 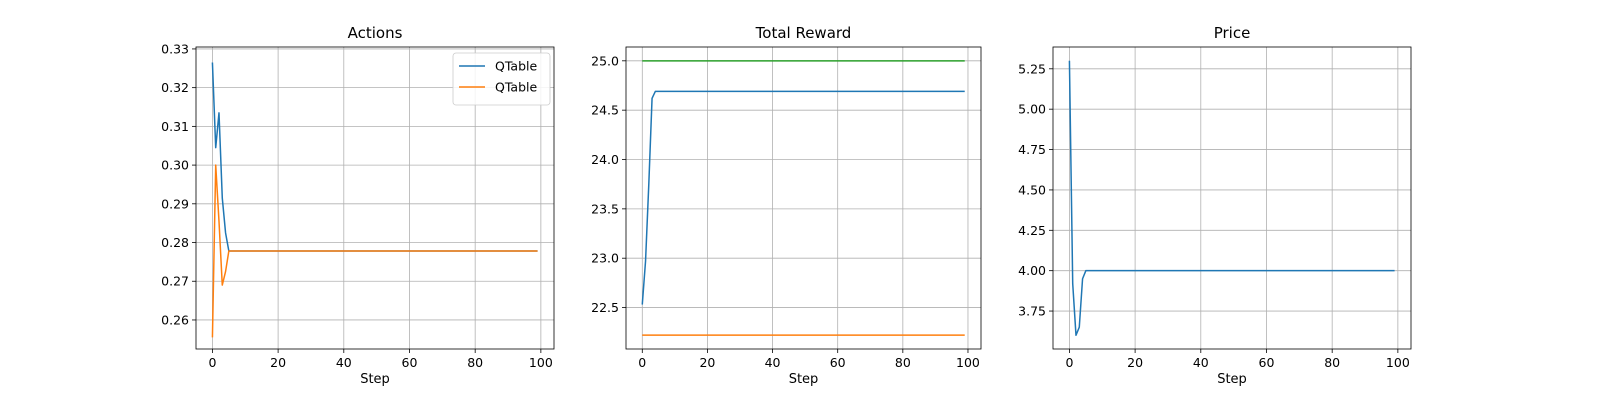 I want to click on y-tick-label: 23.0, so click(x=605, y=258).